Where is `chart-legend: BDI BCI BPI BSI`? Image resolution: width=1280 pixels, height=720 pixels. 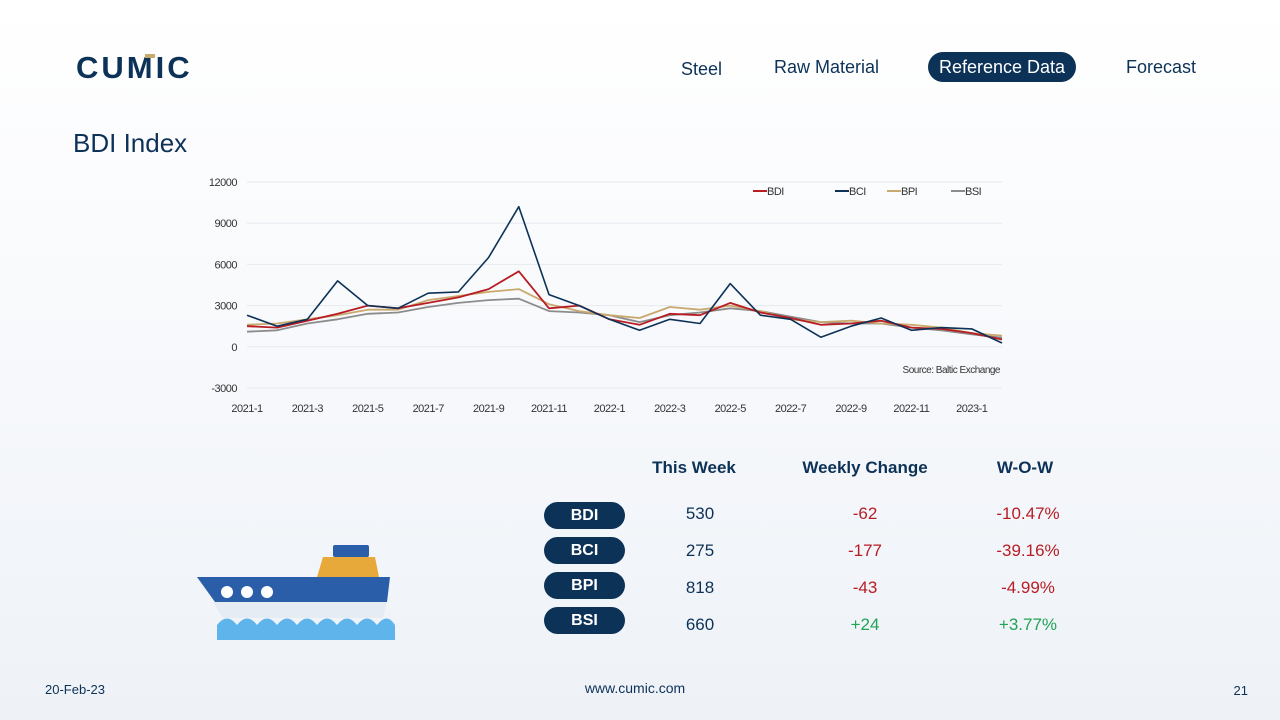
chart-legend: BDI BCI BPI BSI is located at coordinates (867, 192).